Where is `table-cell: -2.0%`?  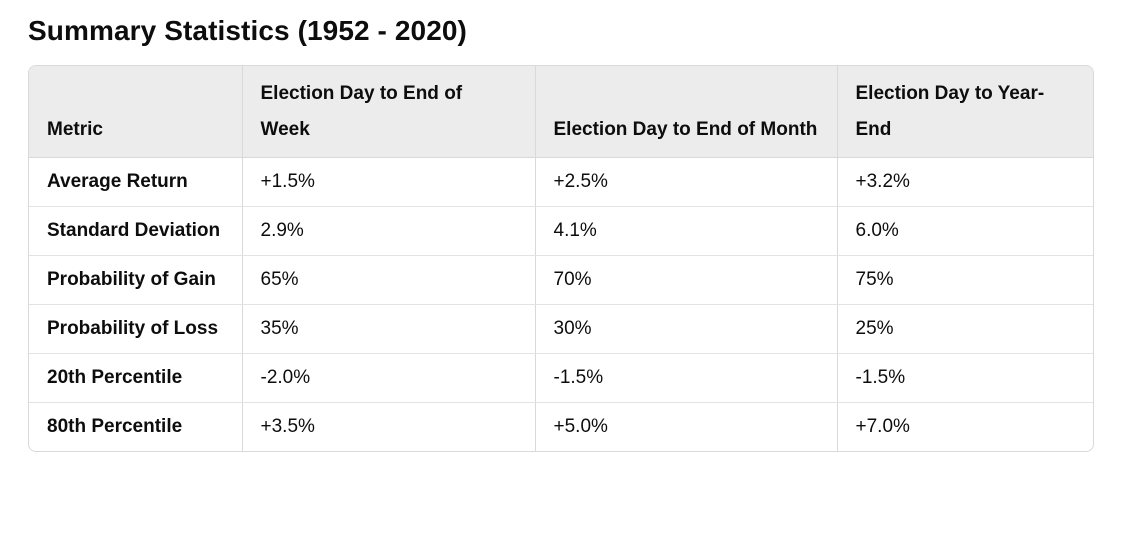 table-cell: -2.0% is located at coordinates (388, 378).